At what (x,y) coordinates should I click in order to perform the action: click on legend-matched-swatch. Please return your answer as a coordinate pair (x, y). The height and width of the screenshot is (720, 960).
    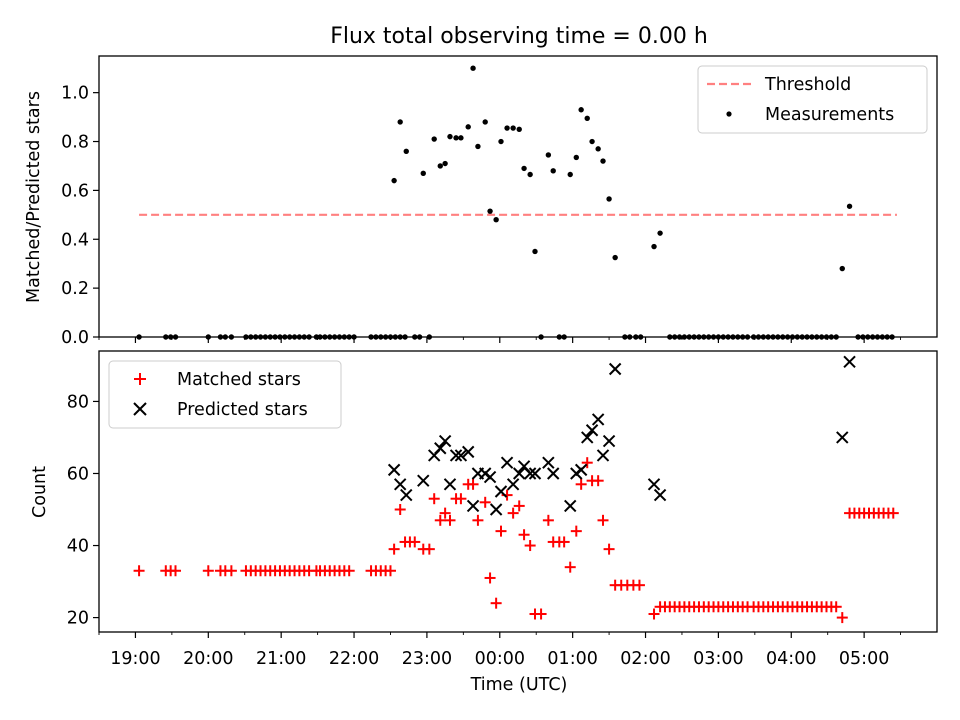
    Looking at the image, I should click on (140, 379).